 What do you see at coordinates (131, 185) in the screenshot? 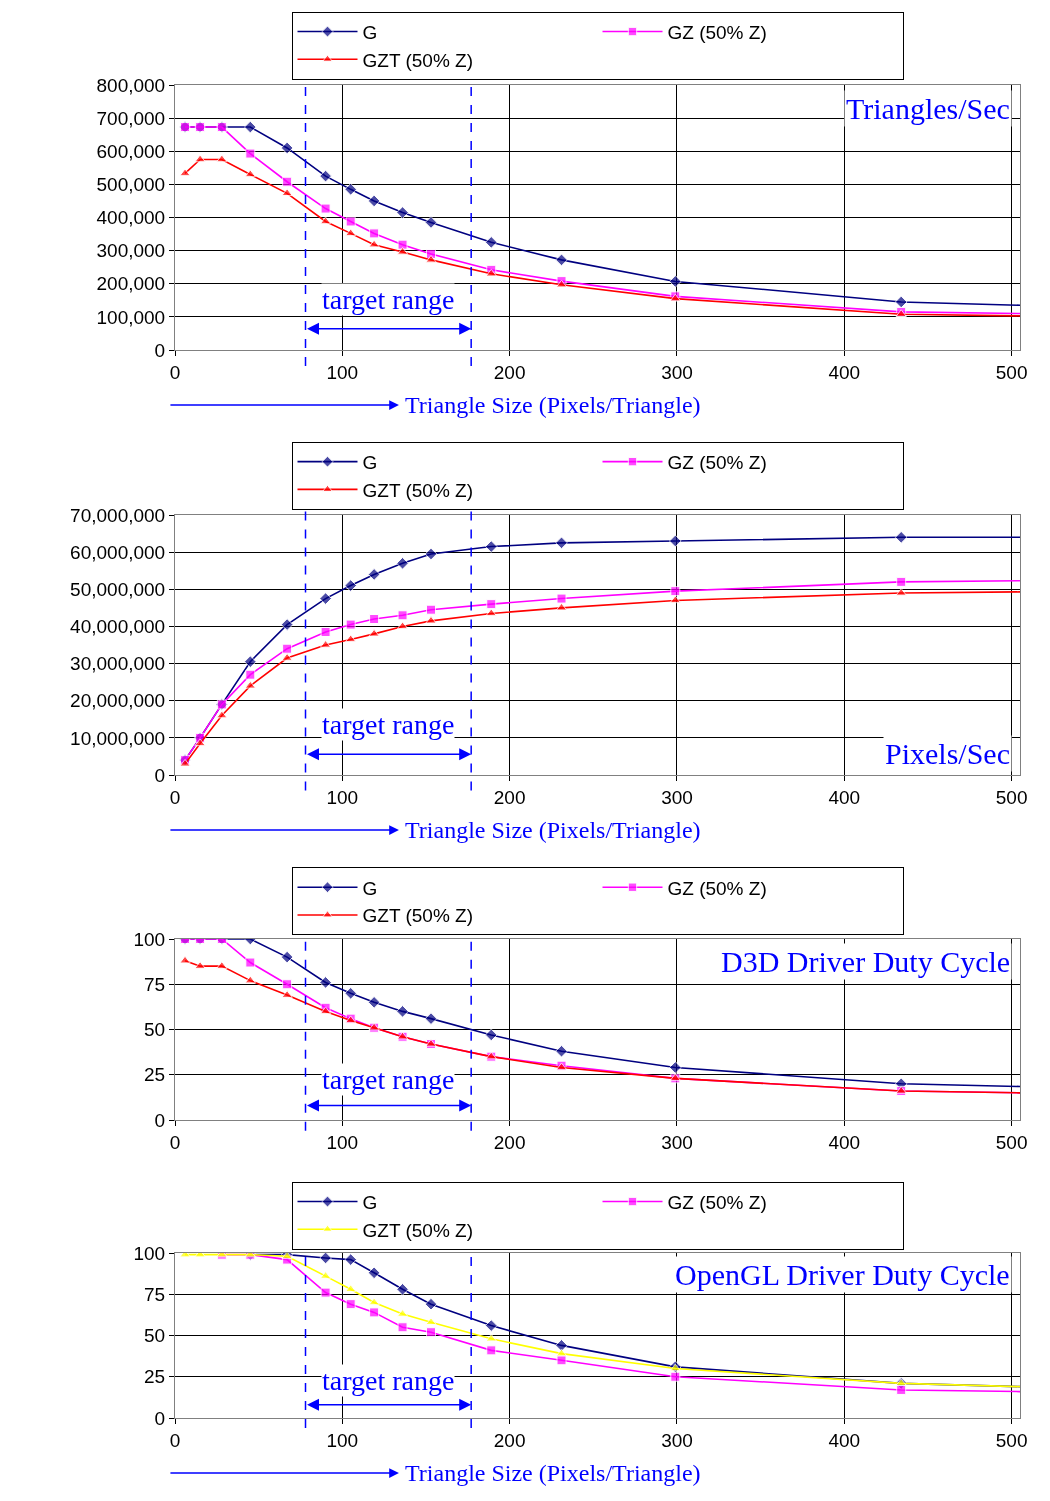
I see `y-tick-label: 500,000` at bounding box center [131, 185].